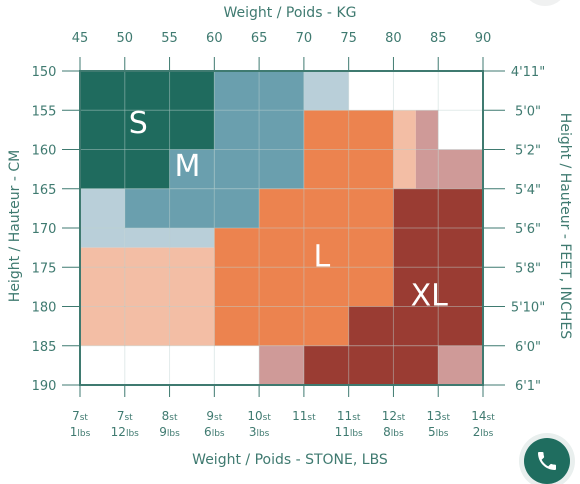 This screenshot has width=580, height=484. I want to click on phone-icon, so click(547, 461).